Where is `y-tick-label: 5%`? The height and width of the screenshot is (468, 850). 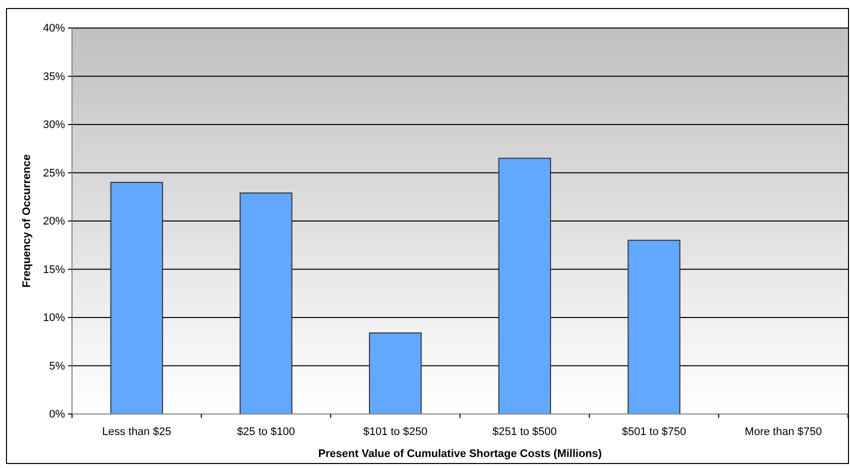 y-tick-label: 5% is located at coordinates (57, 366).